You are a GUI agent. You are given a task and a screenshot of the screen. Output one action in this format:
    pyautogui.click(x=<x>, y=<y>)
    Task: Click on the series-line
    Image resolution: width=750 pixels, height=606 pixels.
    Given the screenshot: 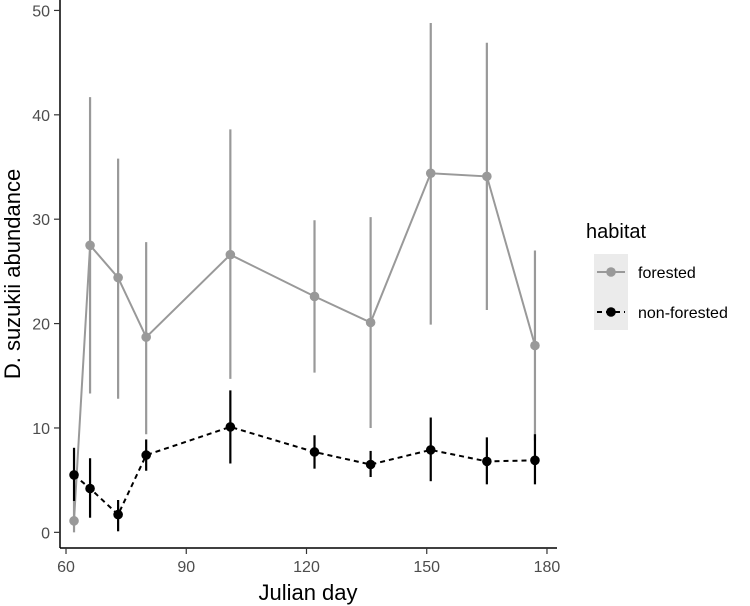 What is the action you would take?
    pyautogui.click(x=304, y=471)
    